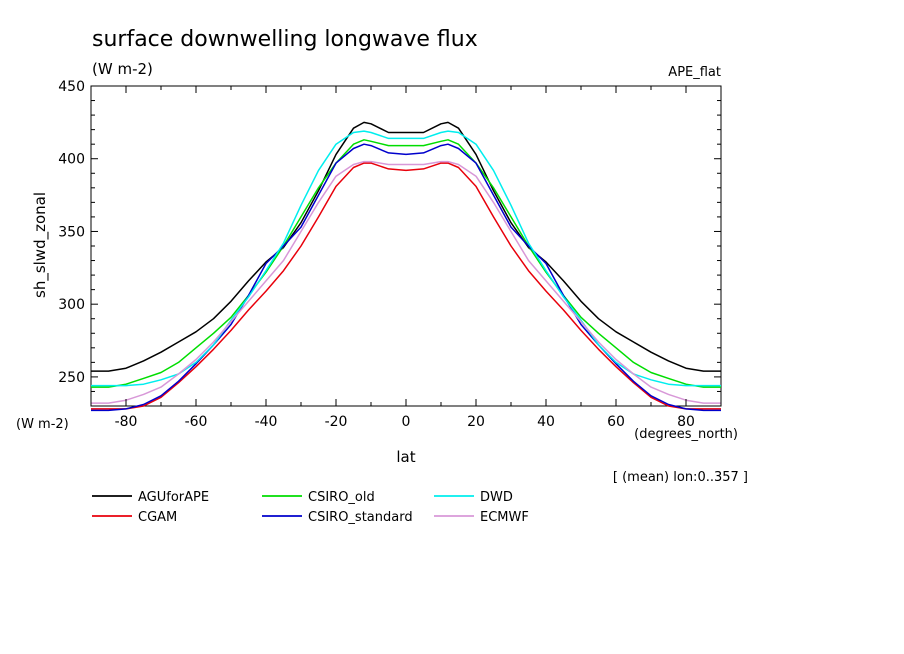 This screenshot has height=654, width=904. I want to click on chart-units: (W m-2), so click(122, 69).